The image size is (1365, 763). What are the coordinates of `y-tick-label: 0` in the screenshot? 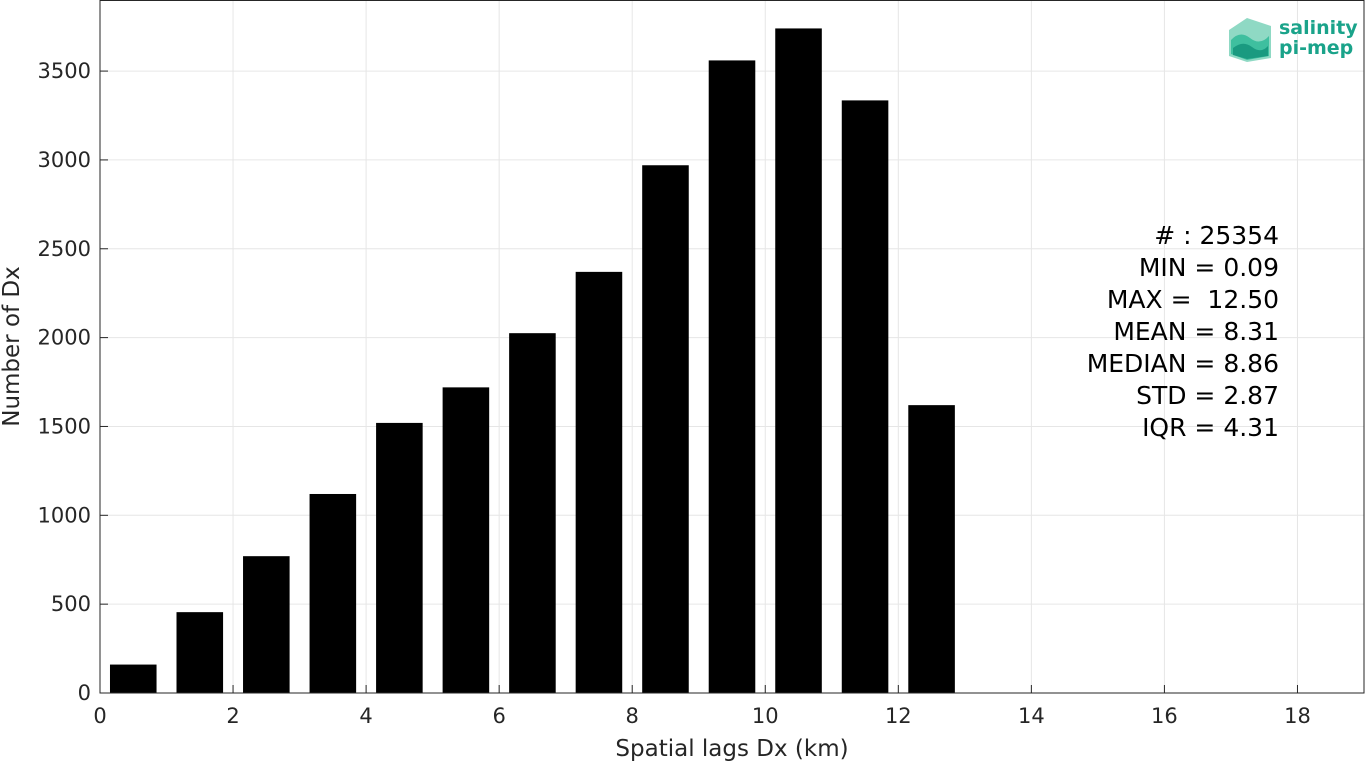 It's located at (84, 693).